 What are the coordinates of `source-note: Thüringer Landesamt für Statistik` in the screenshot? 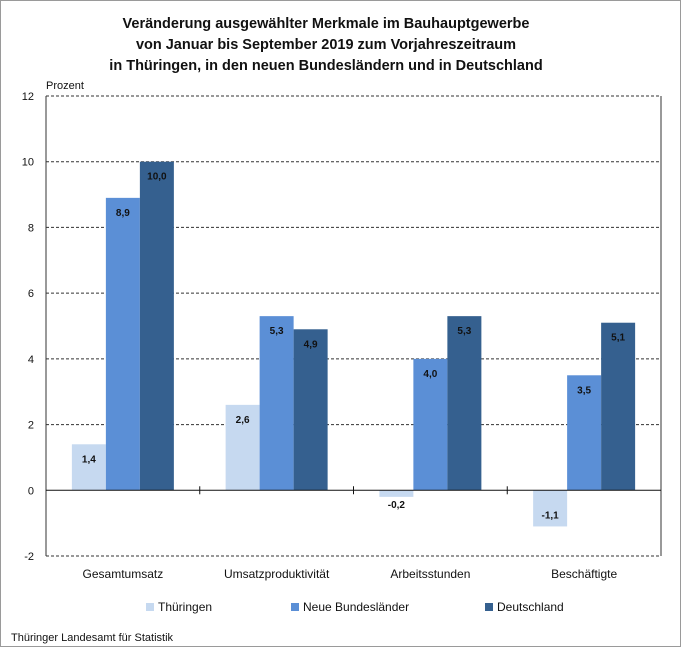 It's located at (92, 638).